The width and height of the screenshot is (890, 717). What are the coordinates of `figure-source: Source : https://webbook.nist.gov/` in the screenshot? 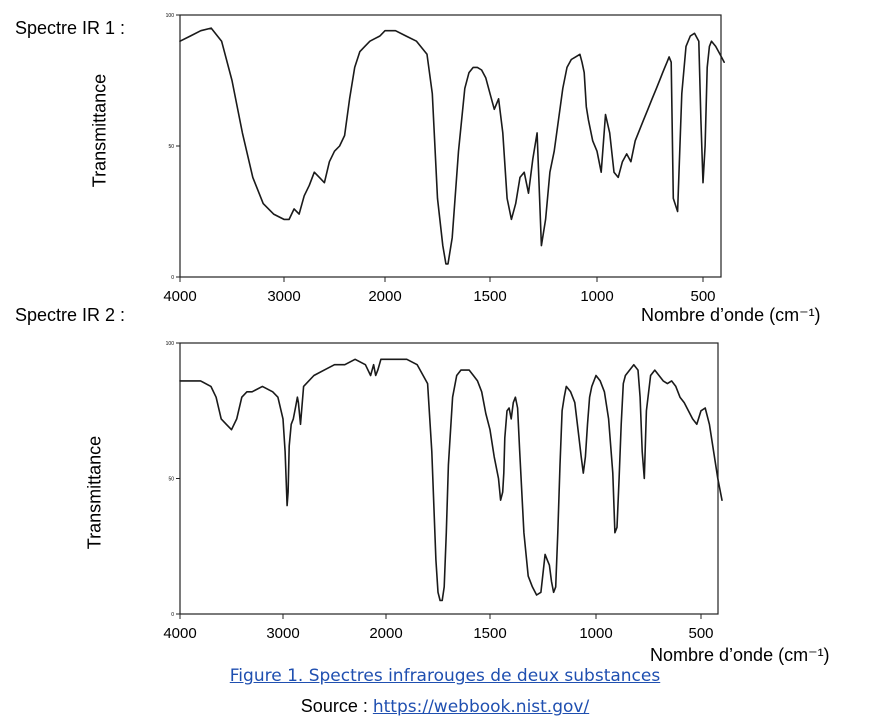 It's located at (445, 706).